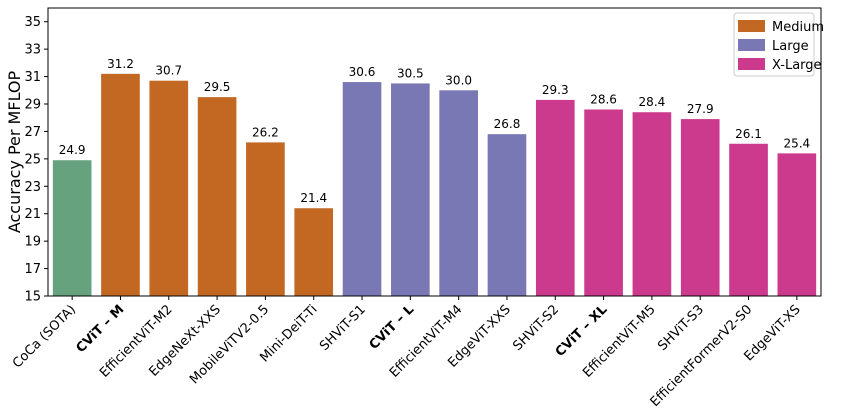  Describe the element at coordinates (555, 197) in the screenshot. I see `bar-shvit-s2` at that location.